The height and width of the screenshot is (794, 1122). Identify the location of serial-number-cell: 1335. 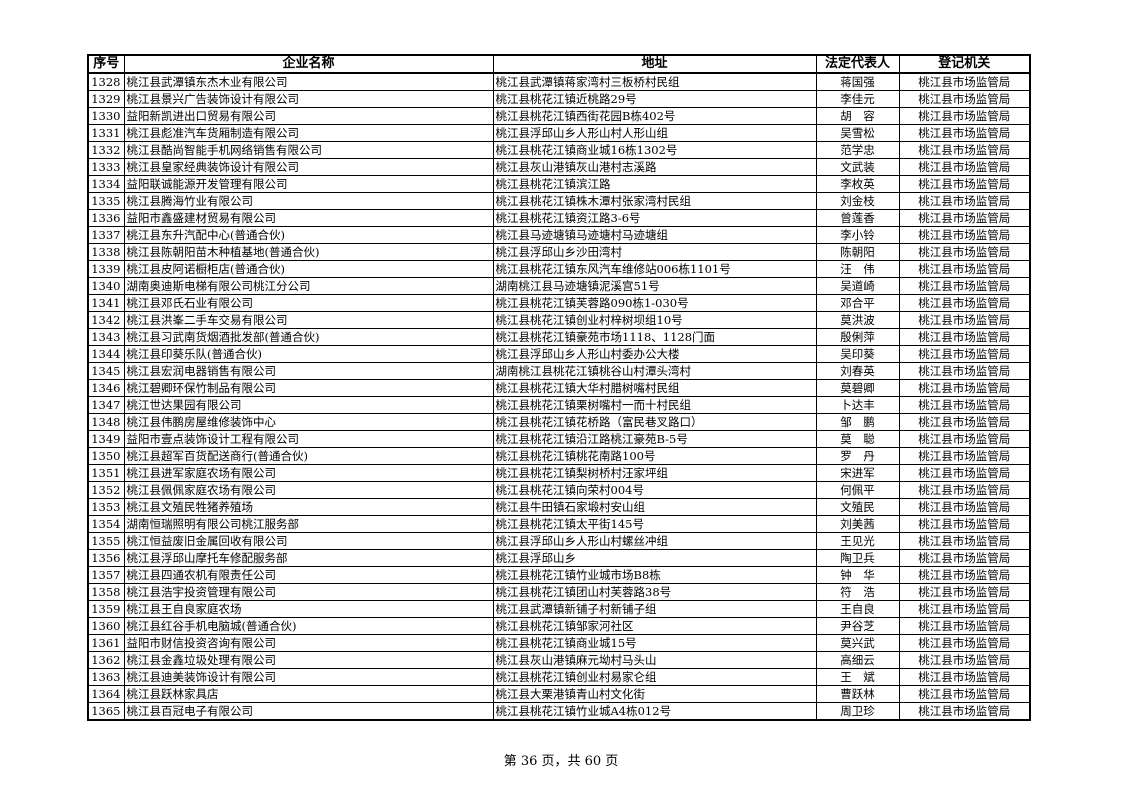
(106, 201).